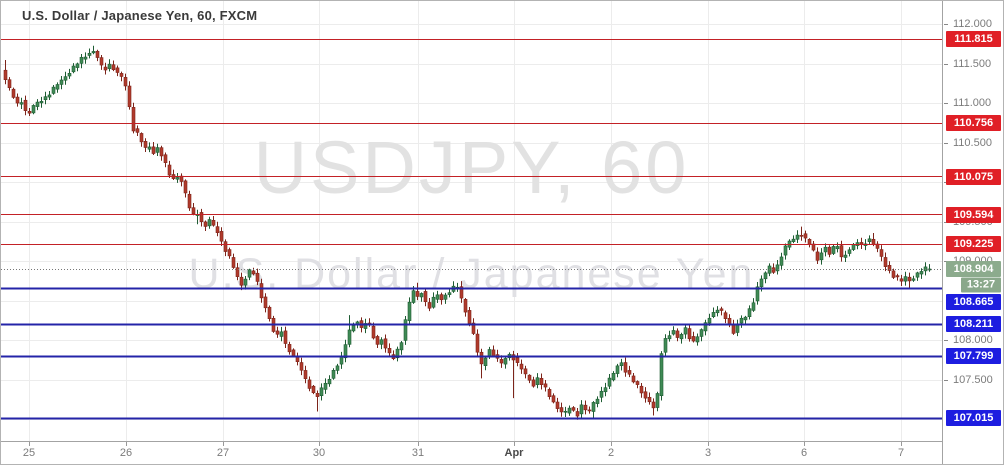 Image resolution: width=1004 pixels, height=465 pixels. What do you see at coordinates (973, 380) in the screenshot?
I see `price-tick-label: 107.500` at bounding box center [973, 380].